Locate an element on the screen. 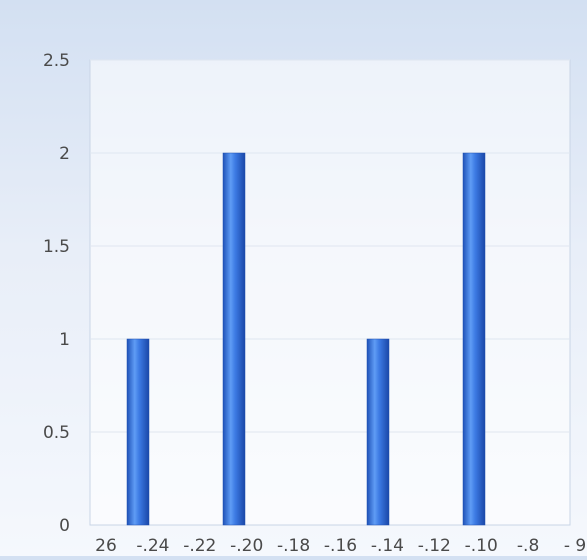 The width and height of the screenshot is (587, 560). x-tick-label: -.12 is located at coordinates (434, 546).